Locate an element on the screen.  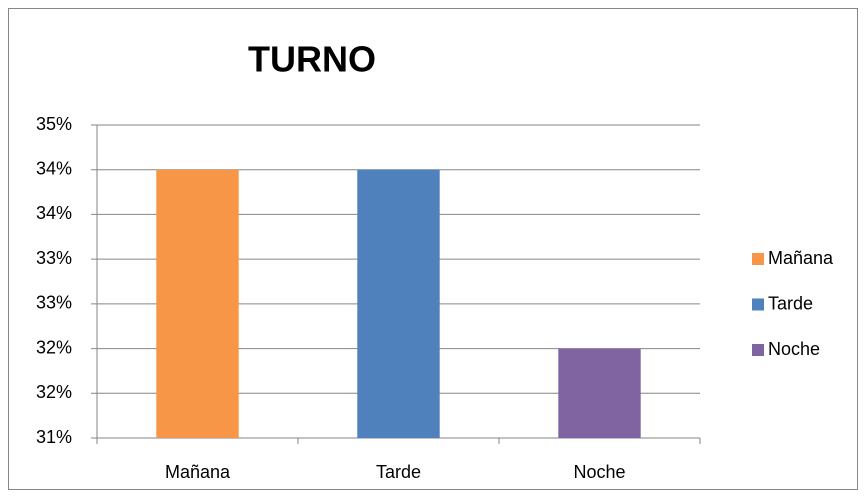
x-tick-label: Tarde is located at coordinates (398, 472).